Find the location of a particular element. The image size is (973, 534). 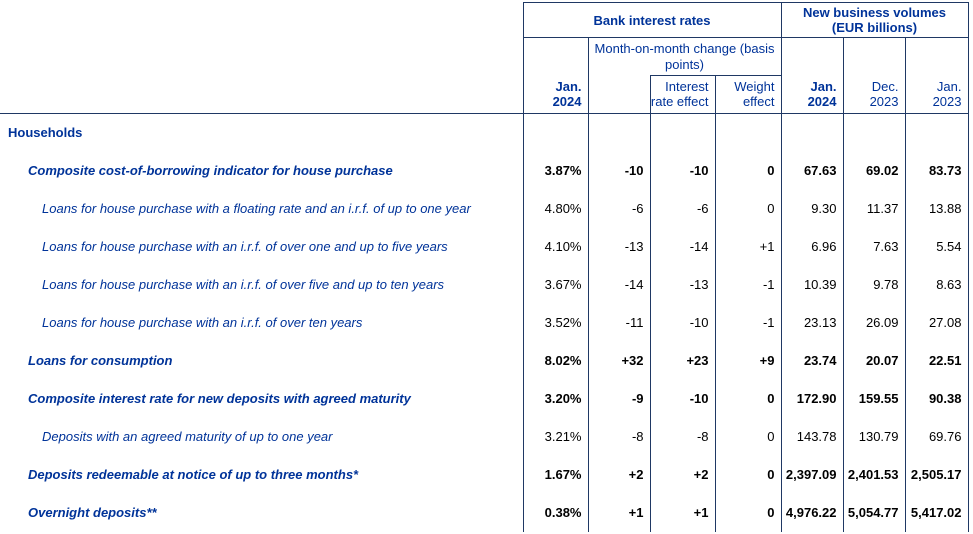

volume-jan-2024-cell: 9.30 is located at coordinates (812, 208).